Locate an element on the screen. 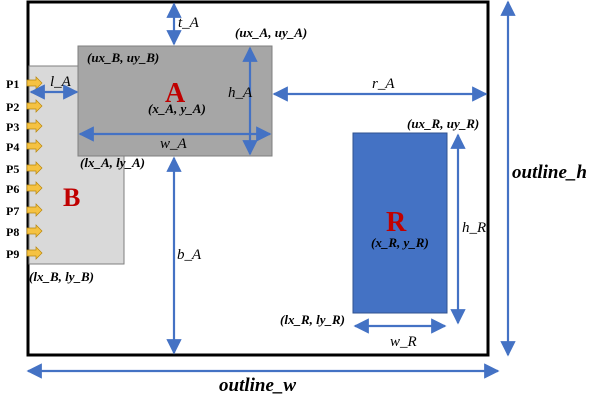 The width and height of the screenshot is (603, 398). block-r-upper-corner-label: (ux_R, uy_R) is located at coordinates (443, 123).